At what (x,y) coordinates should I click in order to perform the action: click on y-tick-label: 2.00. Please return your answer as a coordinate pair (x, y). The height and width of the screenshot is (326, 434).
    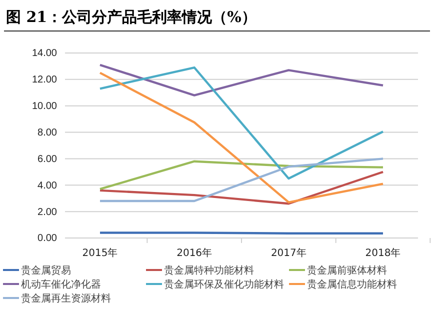
    Looking at the image, I should click on (48, 212).